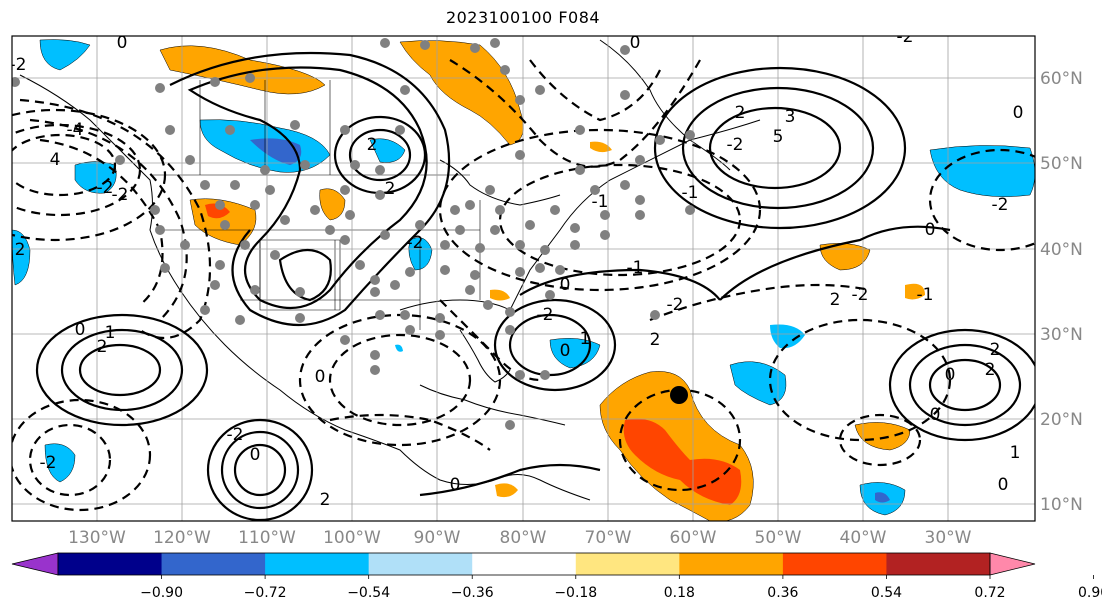 The height and width of the screenshot is (613, 1102). What do you see at coordinates (608, 538) in the screenshot?
I see `longitude-tick-label: 70°W` at bounding box center [608, 538].